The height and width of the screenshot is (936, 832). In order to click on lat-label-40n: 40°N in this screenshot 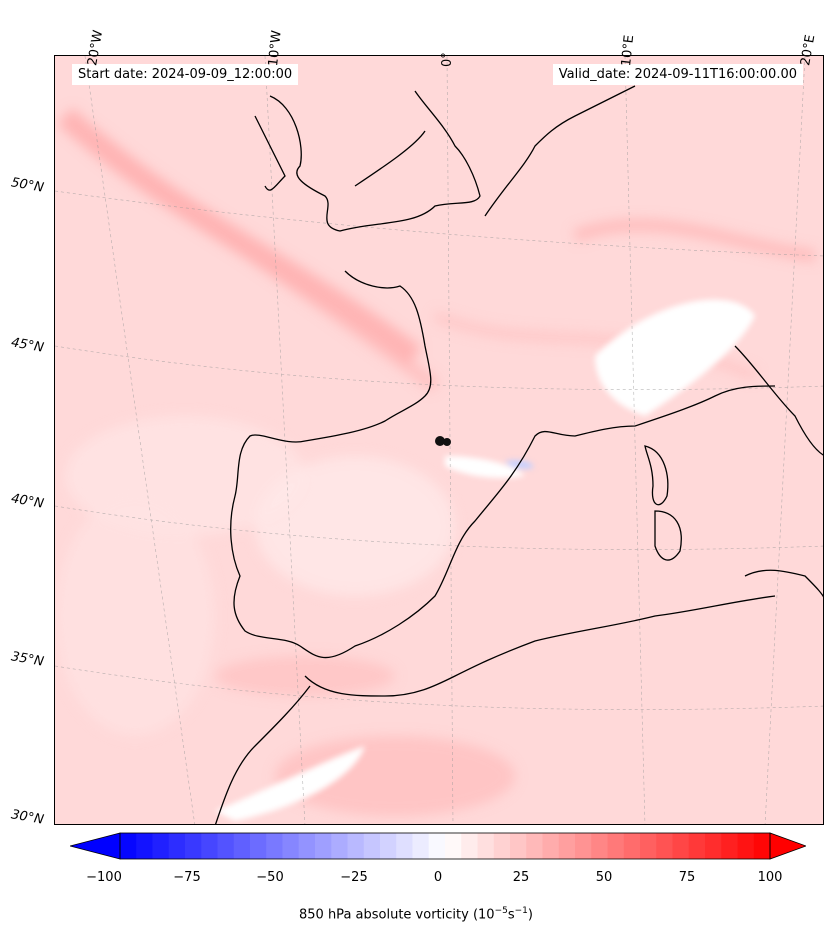, I will do `click(27, 501)`.